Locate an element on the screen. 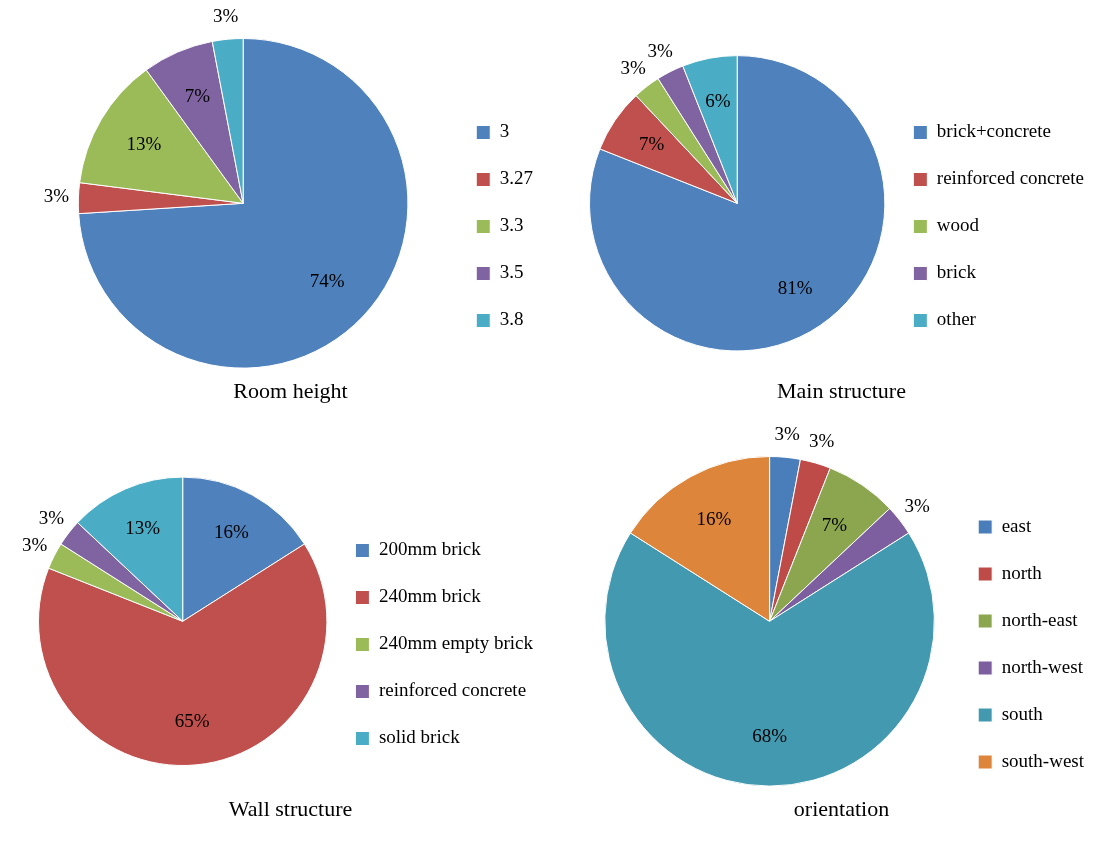 This screenshot has width=1107, height=843. text: Main structure is located at coordinates (841, 390).